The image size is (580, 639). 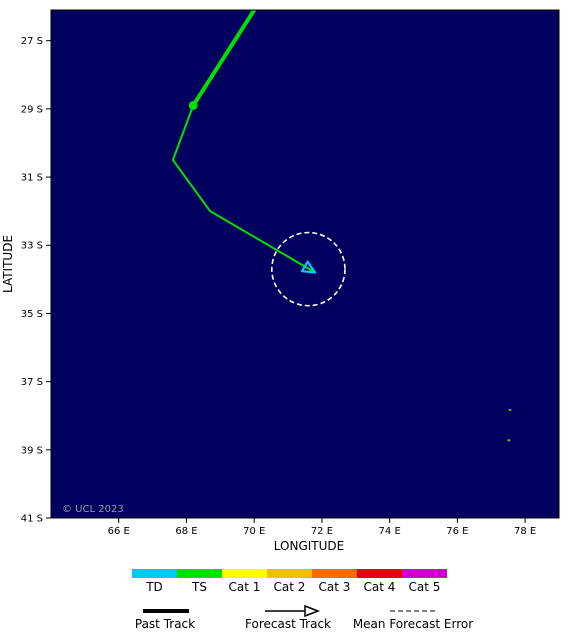 What do you see at coordinates (165, 624) in the screenshot?
I see `past-track-label: Past Track` at bounding box center [165, 624].